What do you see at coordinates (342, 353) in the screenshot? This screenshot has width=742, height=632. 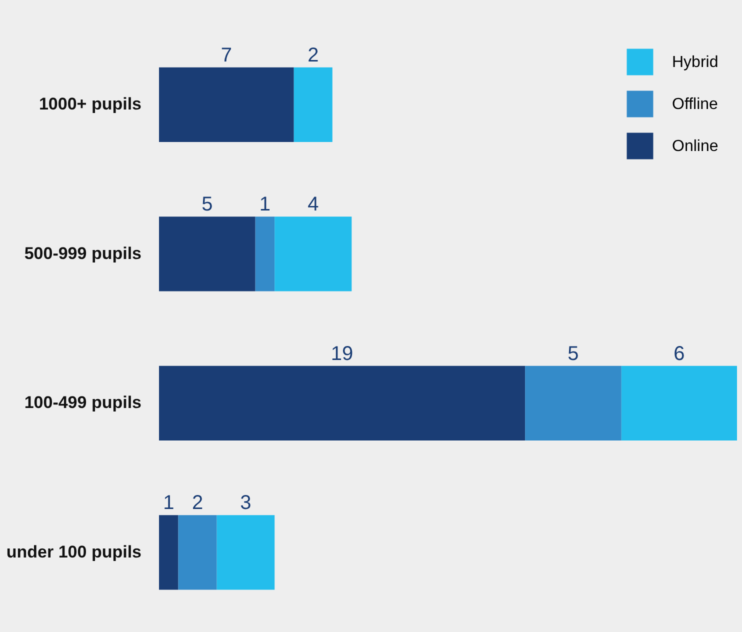 I see `data-label: 19` at bounding box center [342, 353].